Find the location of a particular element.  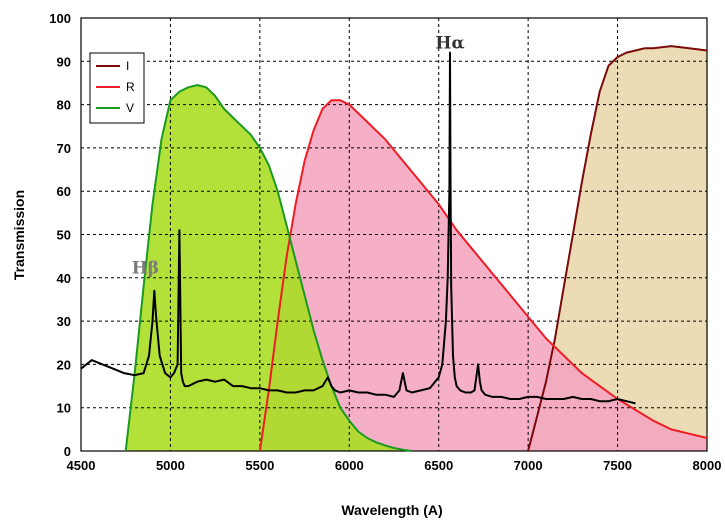

y-axis-title: Transmission is located at coordinates (19, 235).